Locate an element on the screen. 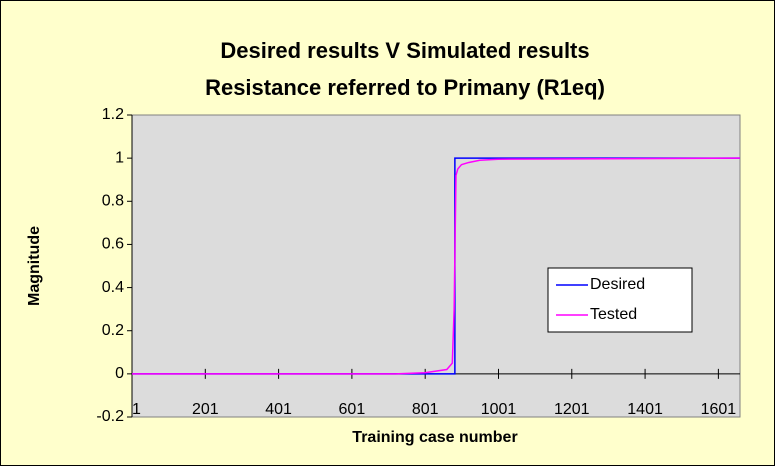 This screenshot has width=775, height=466. x-axis-title: Training case number is located at coordinates (434, 437).